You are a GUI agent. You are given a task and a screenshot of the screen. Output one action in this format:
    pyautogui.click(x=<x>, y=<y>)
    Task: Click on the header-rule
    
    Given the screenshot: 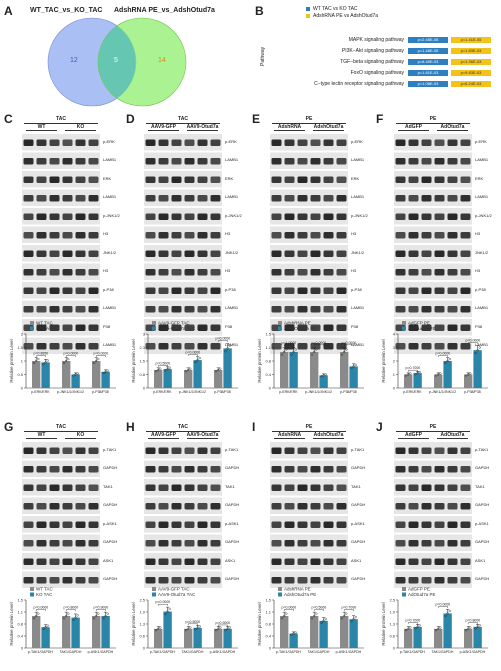 What is the action you would take?
    pyautogui.click(x=309, y=431)
    